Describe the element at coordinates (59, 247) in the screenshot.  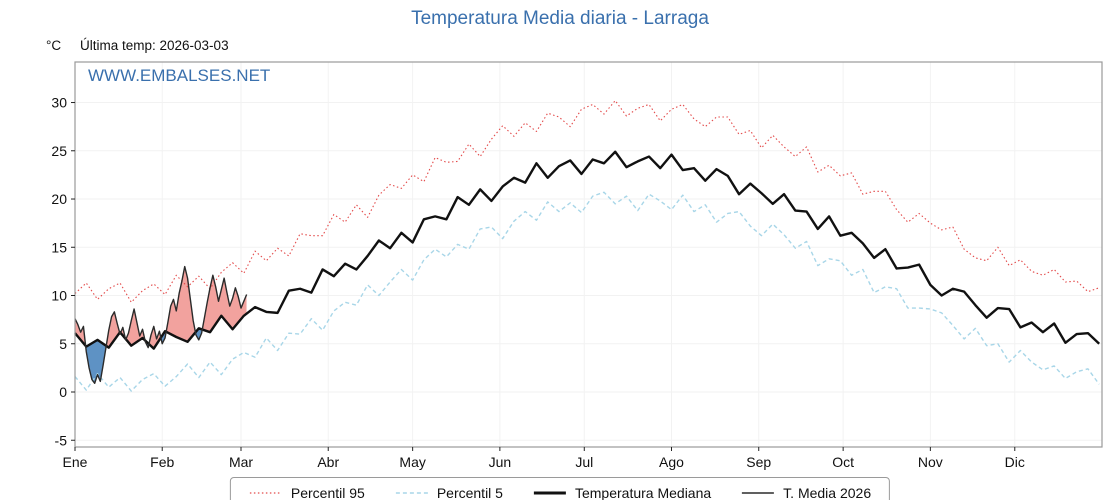
I see `y-tick-label: 15` at that location.